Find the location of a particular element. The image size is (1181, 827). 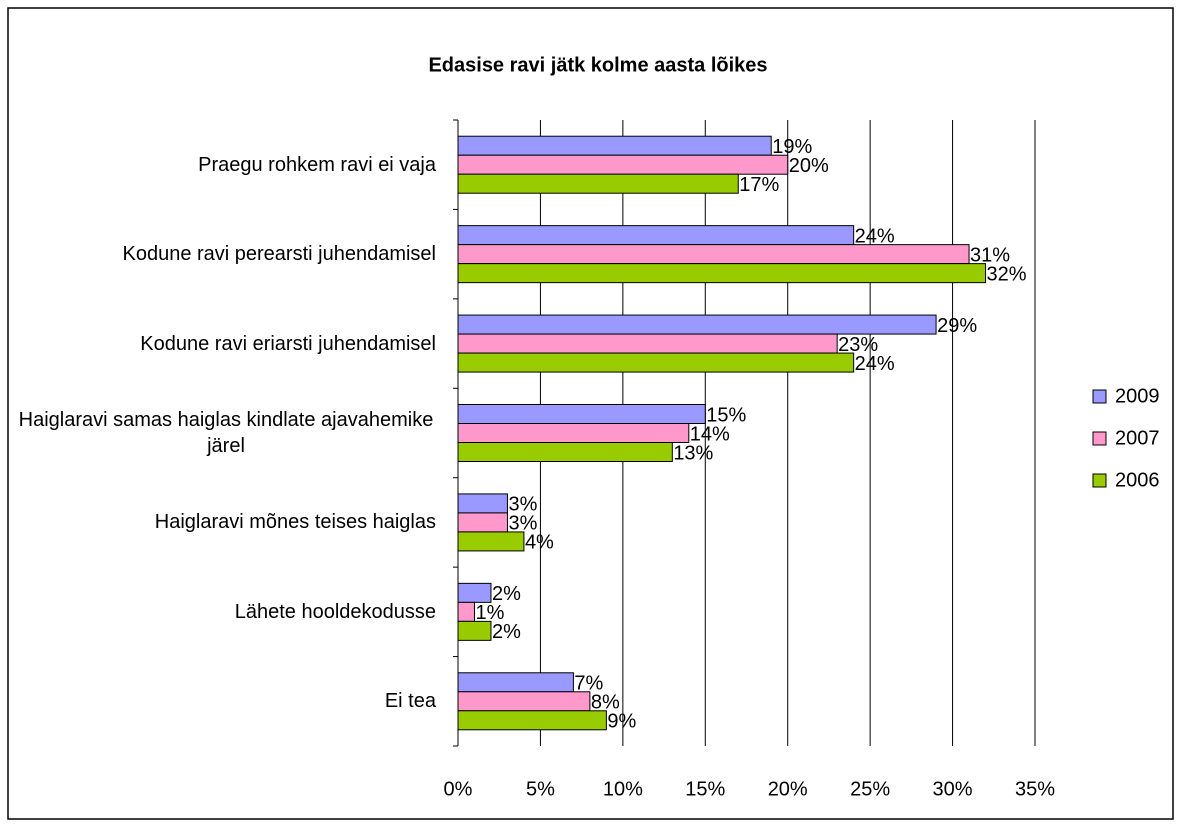

y-tick-label: Praegu rohkem ravi ei vaja is located at coordinates (226, 165).